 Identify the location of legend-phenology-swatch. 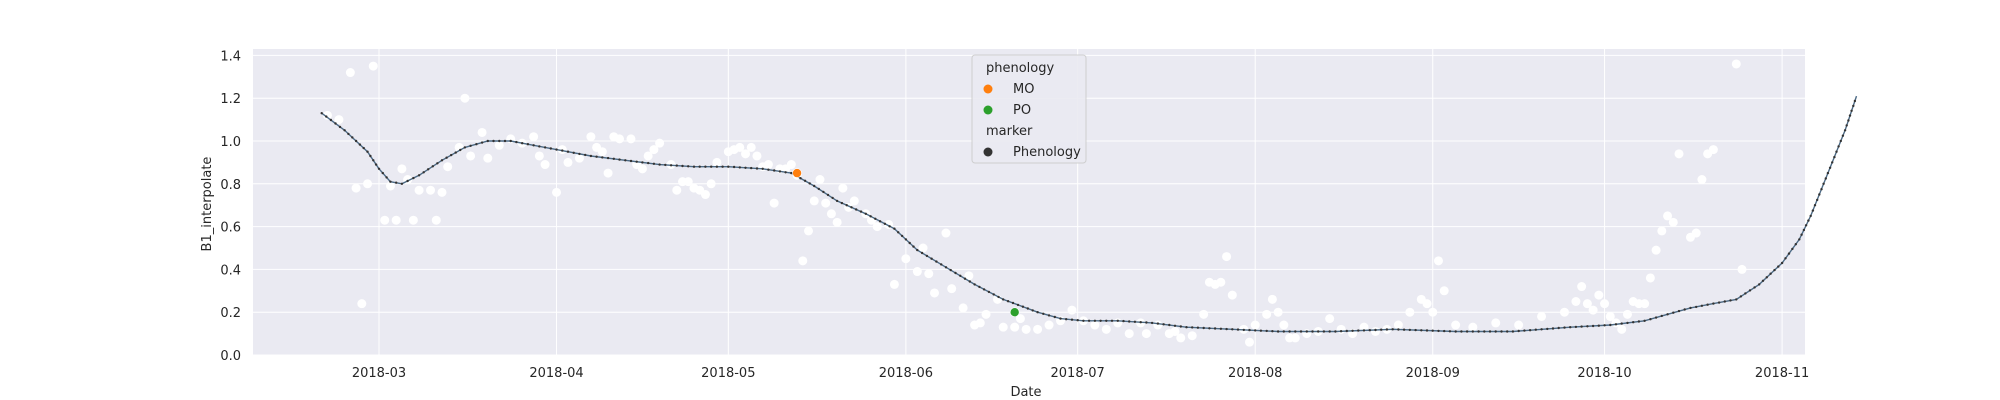
(988, 152).